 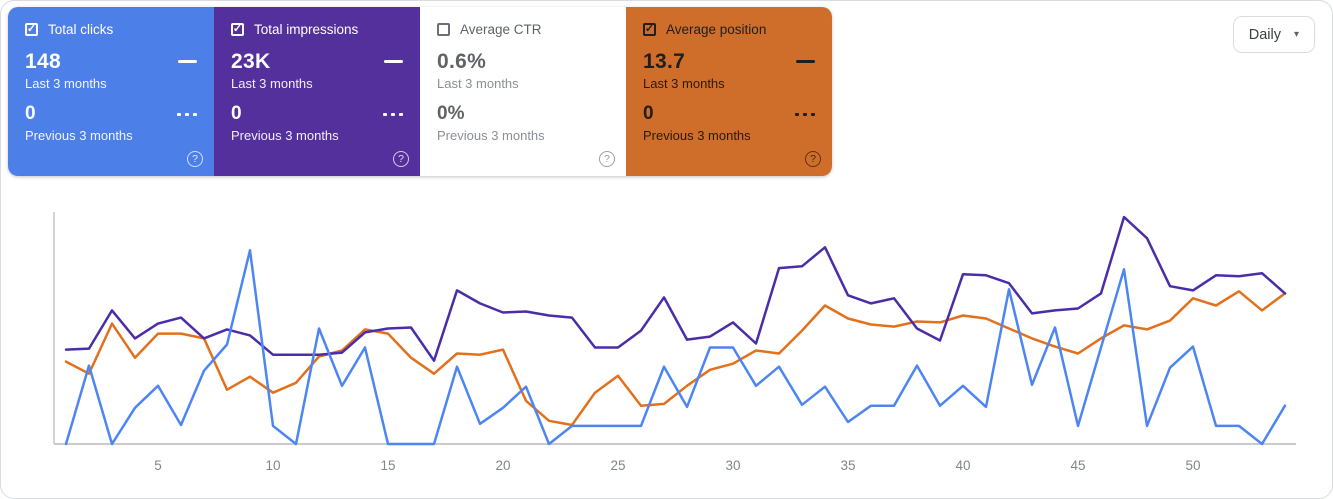 I want to click on total-clicks-value: 148, so click(x=43, y=61).